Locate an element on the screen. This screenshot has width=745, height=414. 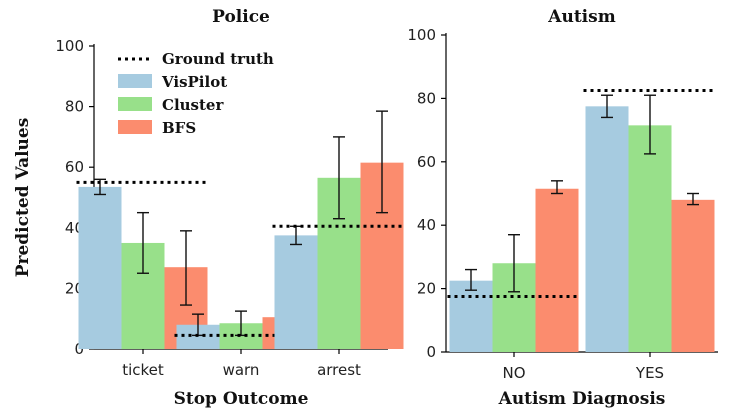
bar-vispilot-no is located at coordinates (471, 316).